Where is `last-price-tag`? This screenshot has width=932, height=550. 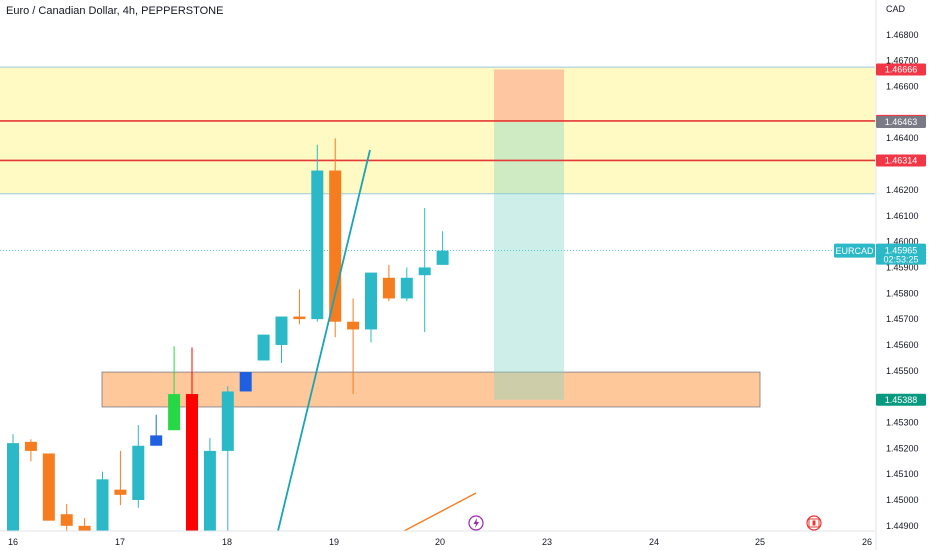 last-price-tag is located at coordinates (901, 254).